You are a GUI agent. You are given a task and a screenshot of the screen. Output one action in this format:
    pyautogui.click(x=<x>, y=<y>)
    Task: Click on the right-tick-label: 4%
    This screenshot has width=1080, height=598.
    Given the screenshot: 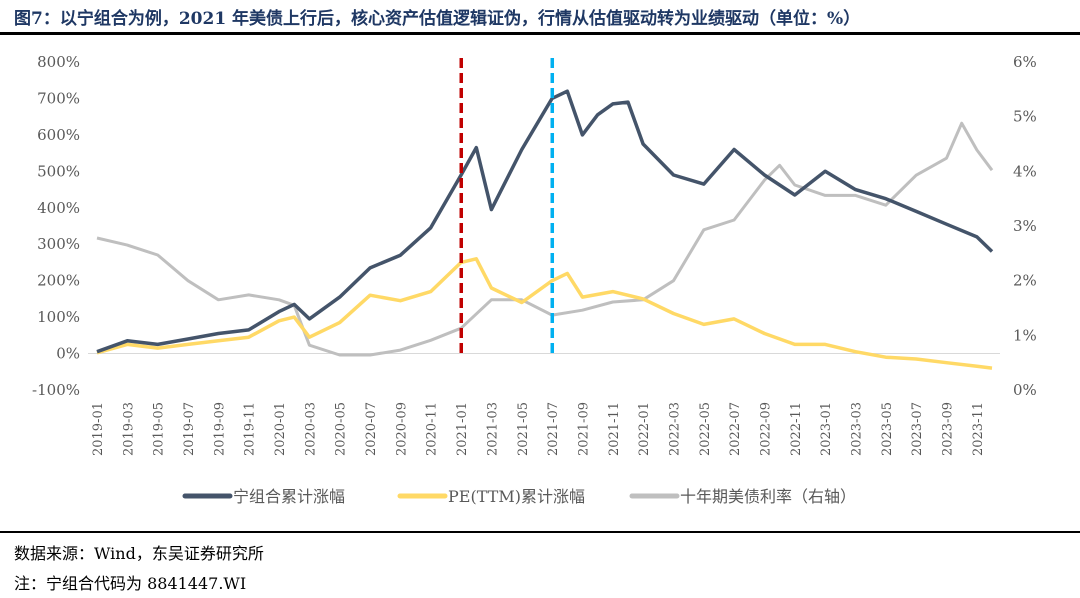 What is the action you would take?
    pyautogui.click(x=1025, y=171)
    